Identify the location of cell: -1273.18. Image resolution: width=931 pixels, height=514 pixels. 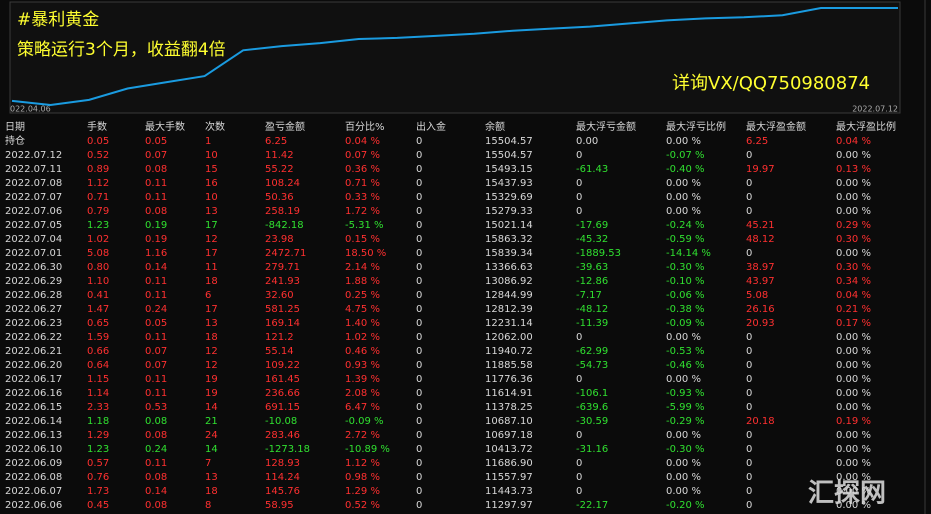
(287, 449).